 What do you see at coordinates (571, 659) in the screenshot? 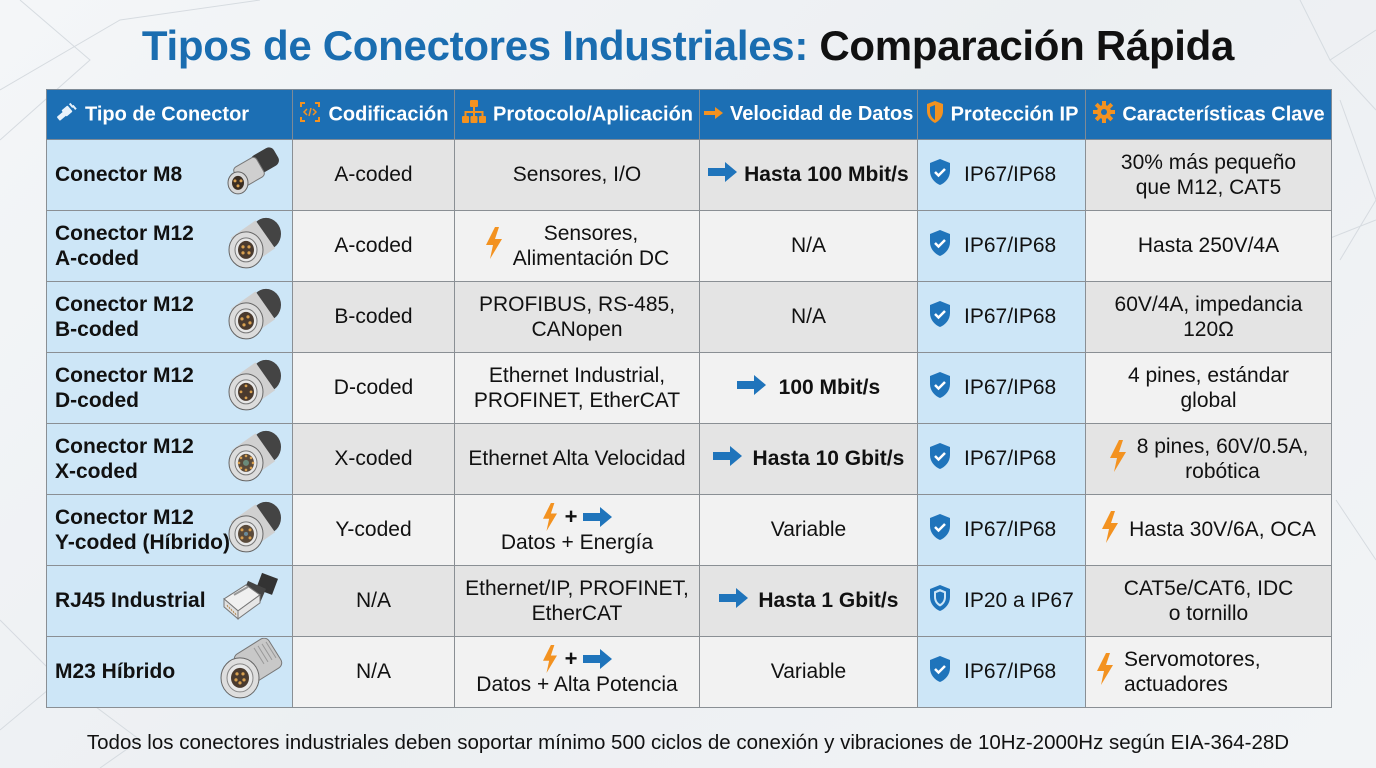
I see `plus-sign: +` at bounding box center [571, 659].